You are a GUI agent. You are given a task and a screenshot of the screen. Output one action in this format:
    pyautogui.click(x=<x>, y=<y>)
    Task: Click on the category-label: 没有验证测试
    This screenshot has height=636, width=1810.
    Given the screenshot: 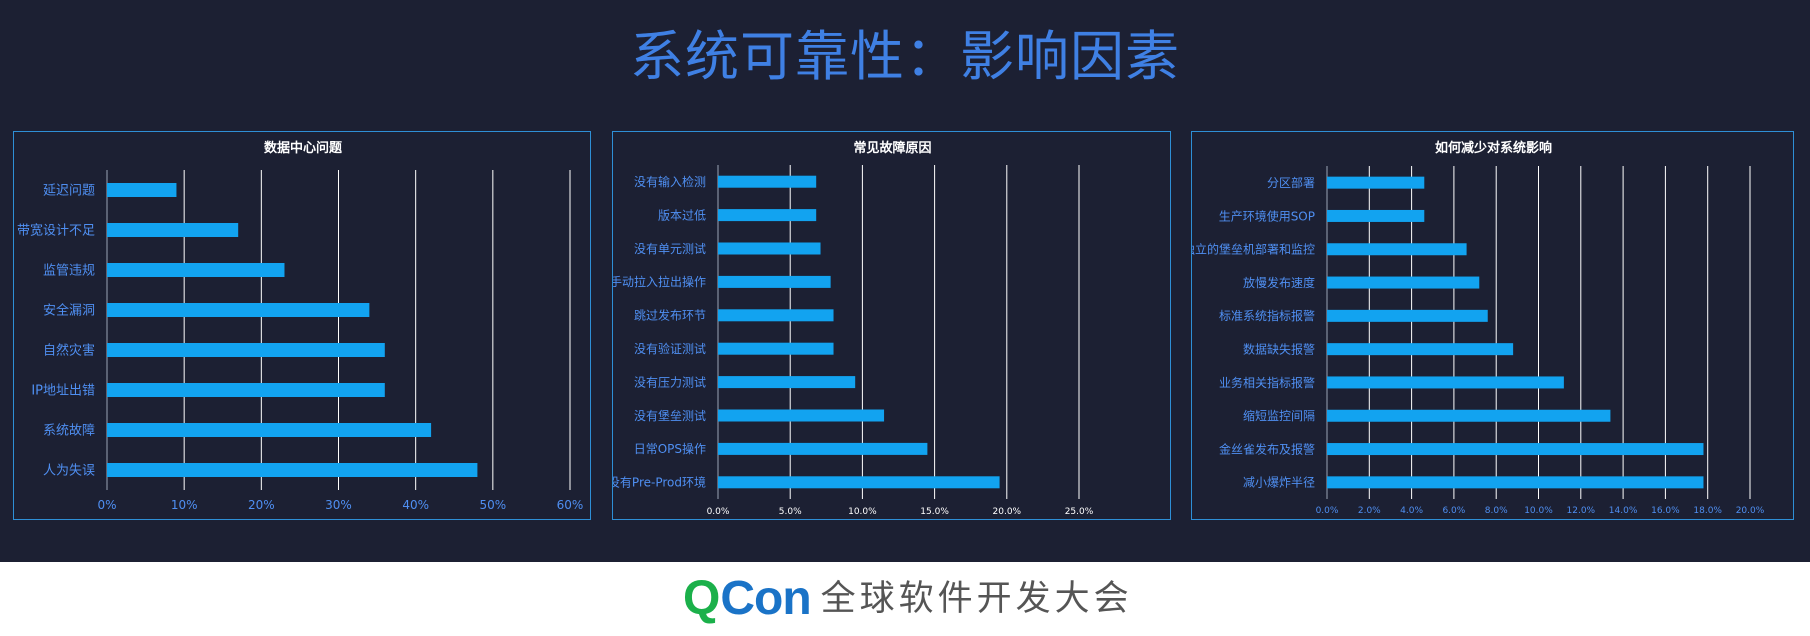 What is the action you would take?
    pyautogui.click(x=670, y=348)
    